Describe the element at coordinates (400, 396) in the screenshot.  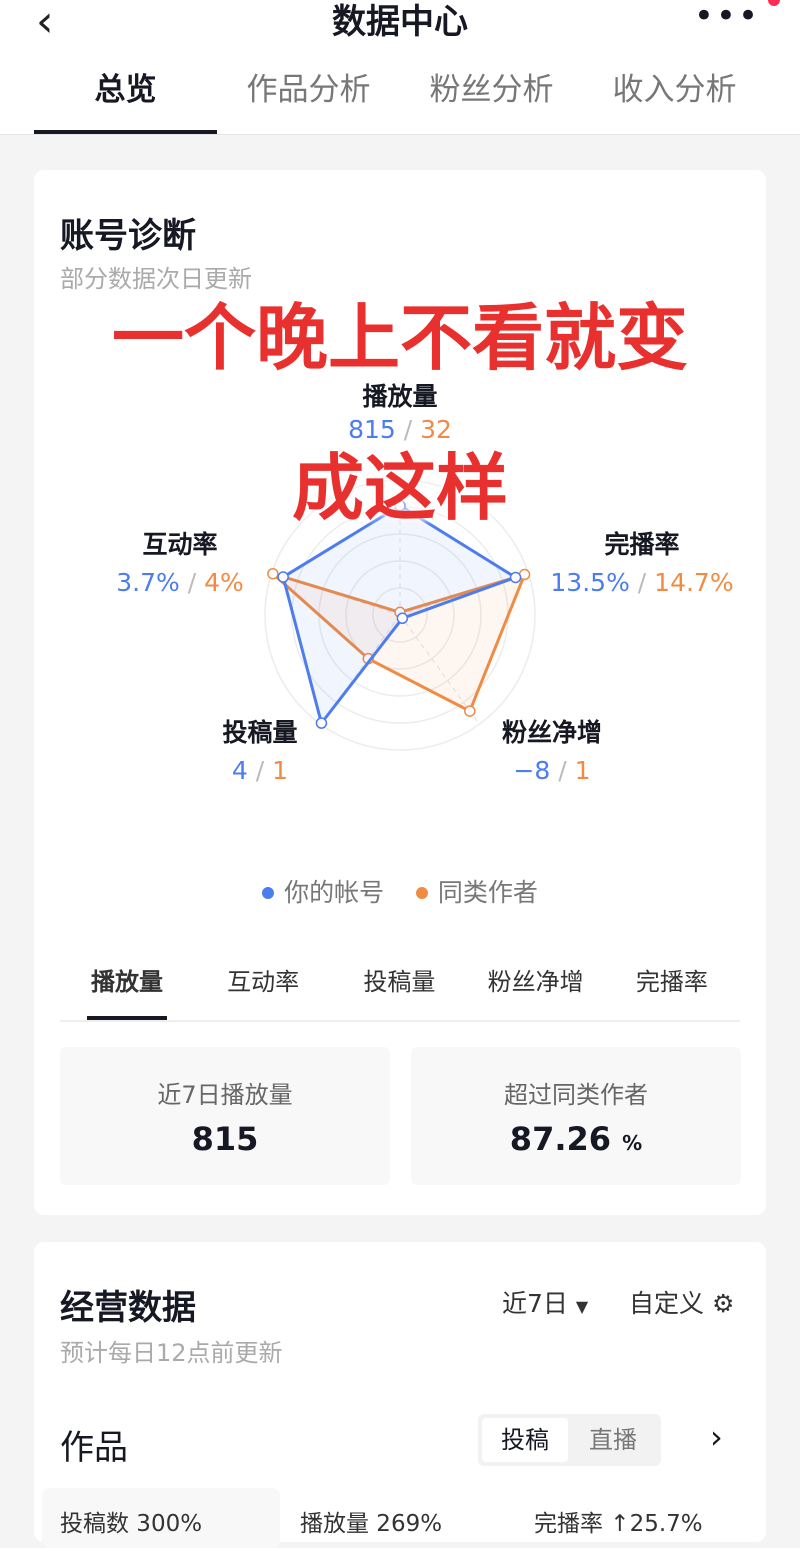
I see `axis-label: 播放量` at that location.